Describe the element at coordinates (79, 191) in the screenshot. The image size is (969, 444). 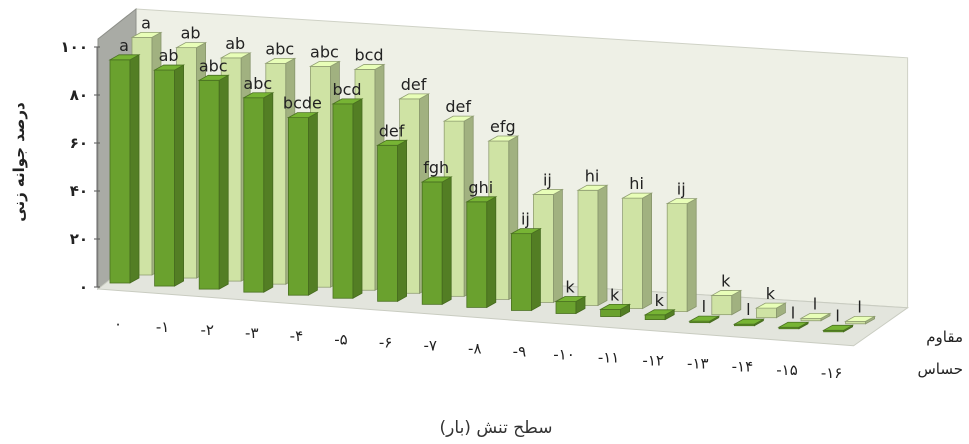
I see `y-tick-label: ۴۰` at that location.